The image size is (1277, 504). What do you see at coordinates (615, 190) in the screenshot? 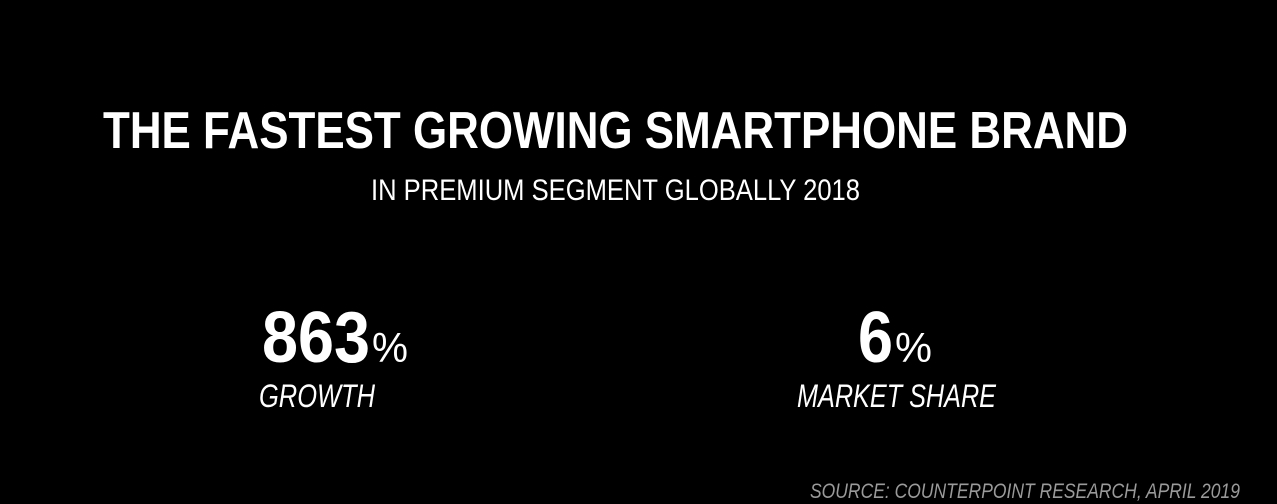
I see `subtitle: IN PREMIUM SEGMENT GLOBALLY 2018` at bounding box center [615, 190].